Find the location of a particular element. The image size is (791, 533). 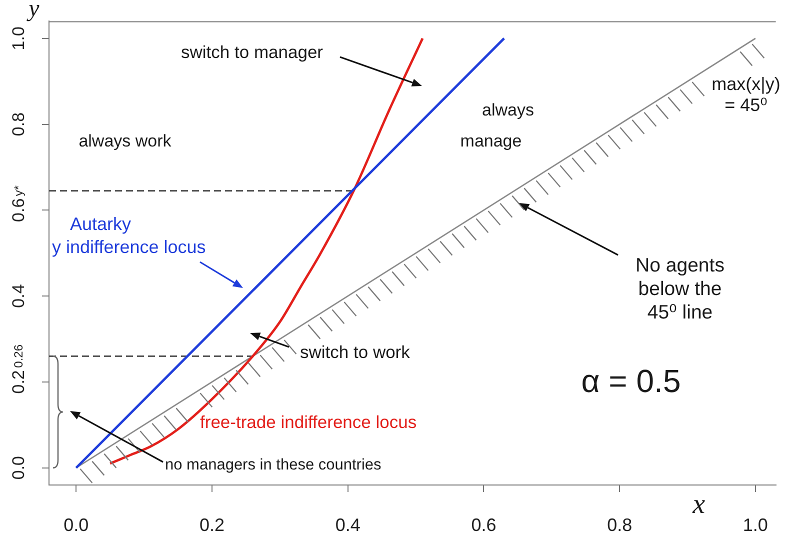

y-tick-label: 0.6 is located at coordinates (18, 210).